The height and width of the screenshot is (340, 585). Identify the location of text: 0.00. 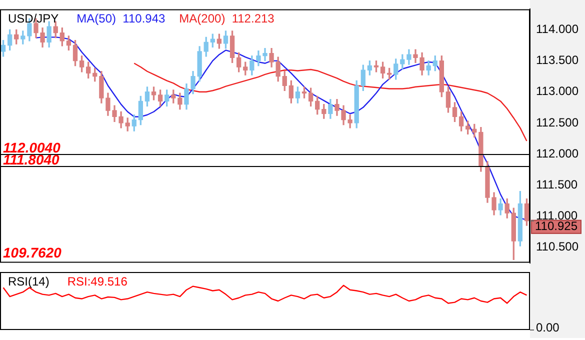
(548, 327).